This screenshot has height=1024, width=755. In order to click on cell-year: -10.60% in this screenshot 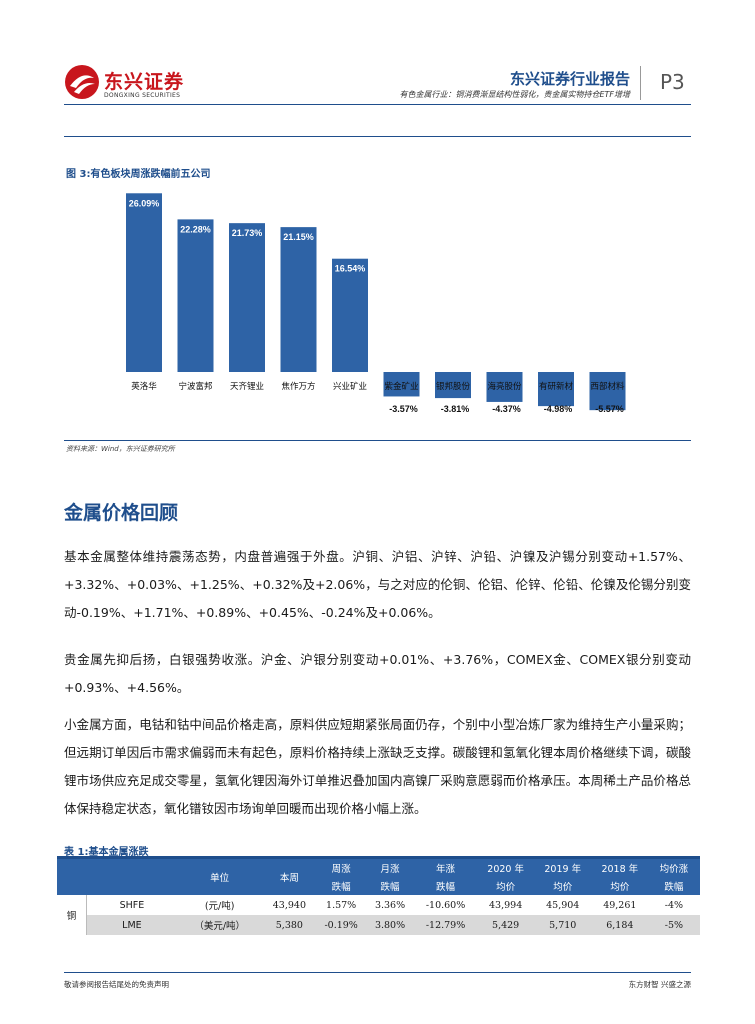, I will do `click(445, 905)`.